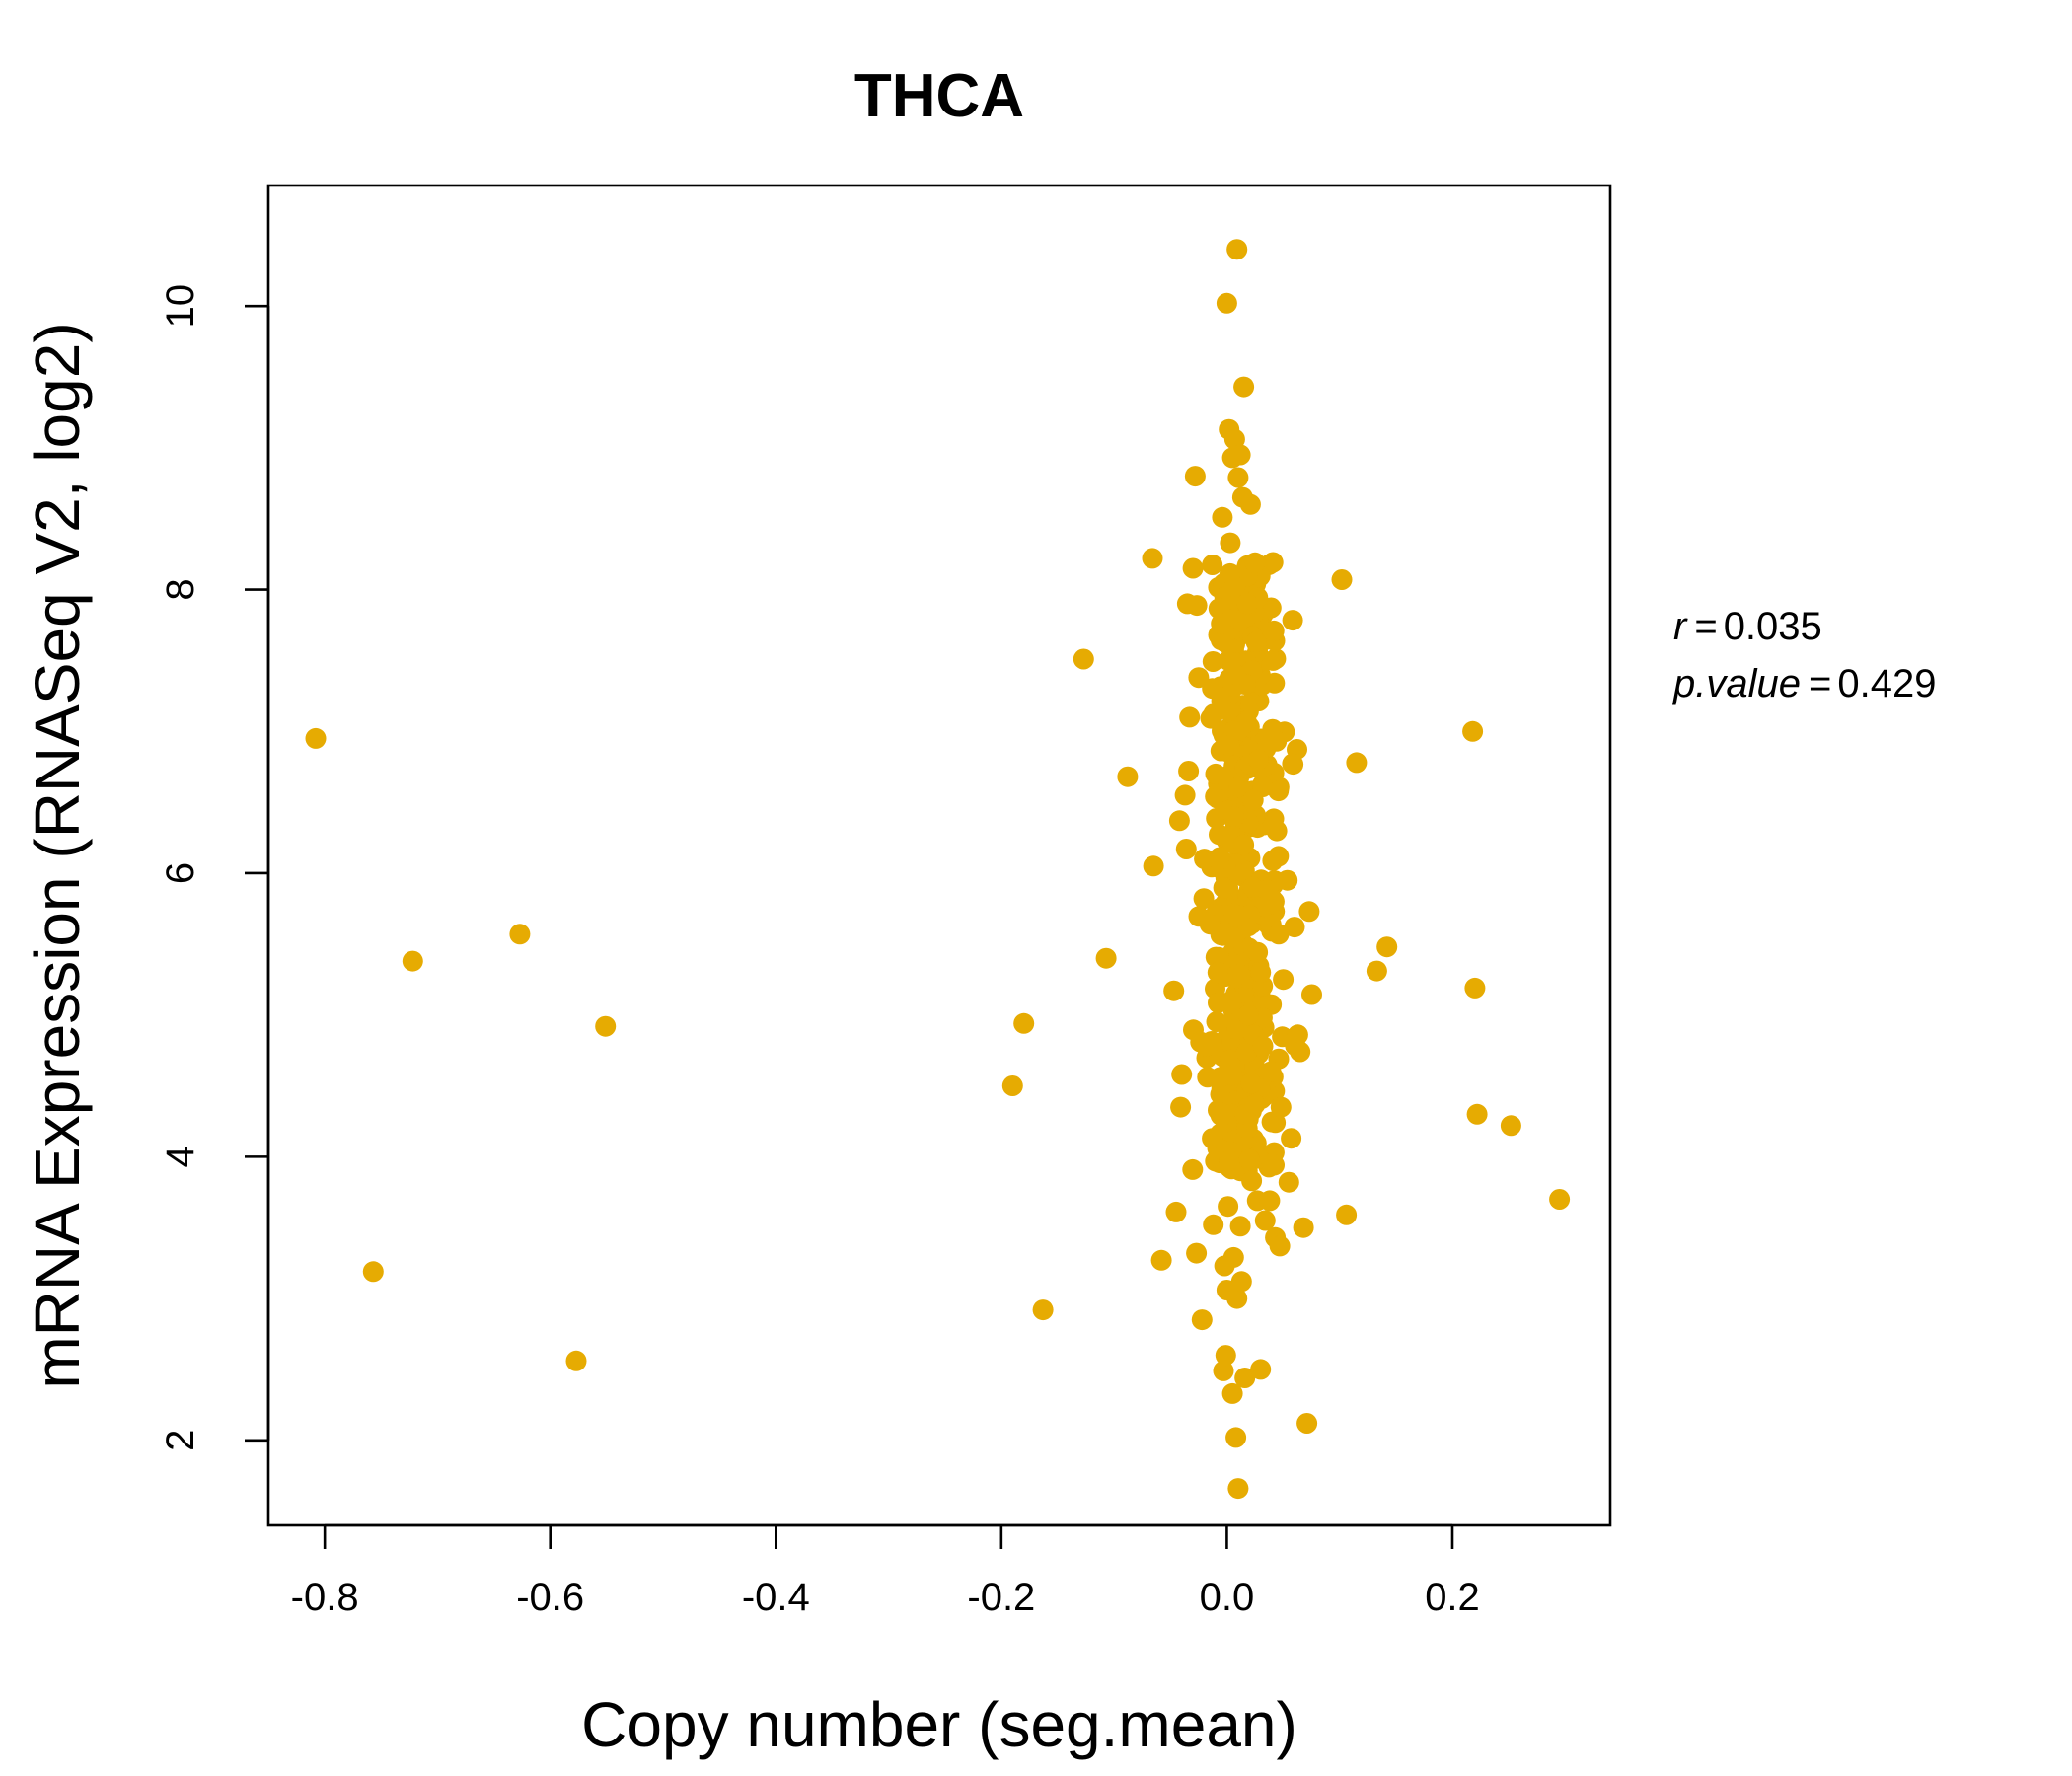 This screenshot has height=1776, width=2072. What do you see at coordinates (1706, 626) in the screenshot?
I see `stat-r-operator: =` at bounding box center [1706, 626].